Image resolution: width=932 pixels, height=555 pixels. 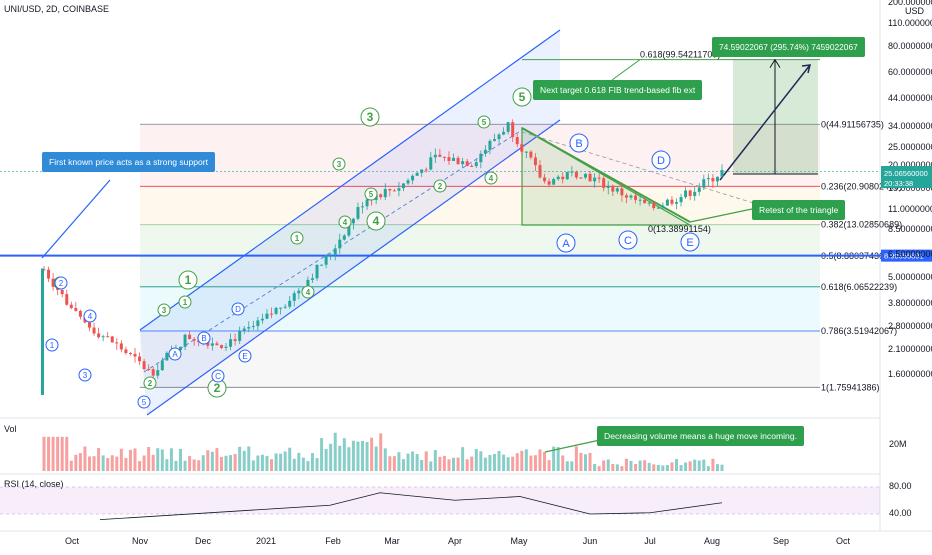 I want to click on chart-header: UNI/USD, 2D, COINBASE, so click(x=57, y=9).